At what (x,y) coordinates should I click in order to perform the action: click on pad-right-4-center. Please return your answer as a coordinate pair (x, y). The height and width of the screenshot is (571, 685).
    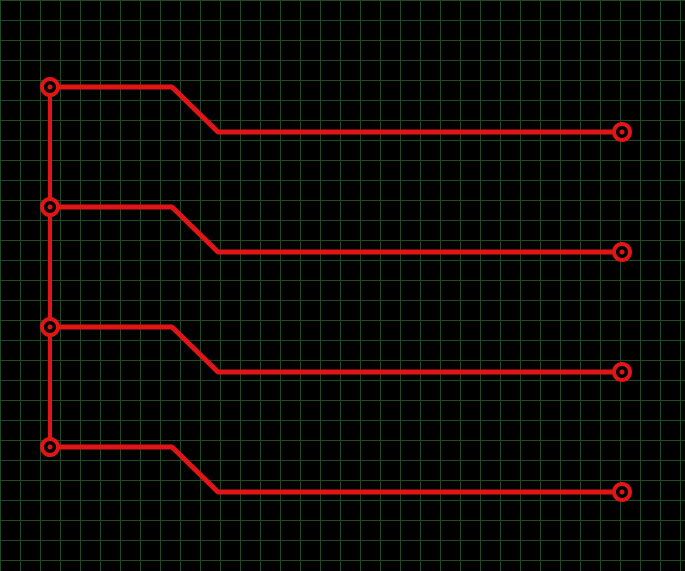
    Looking at the image, I should click on (622, 492).